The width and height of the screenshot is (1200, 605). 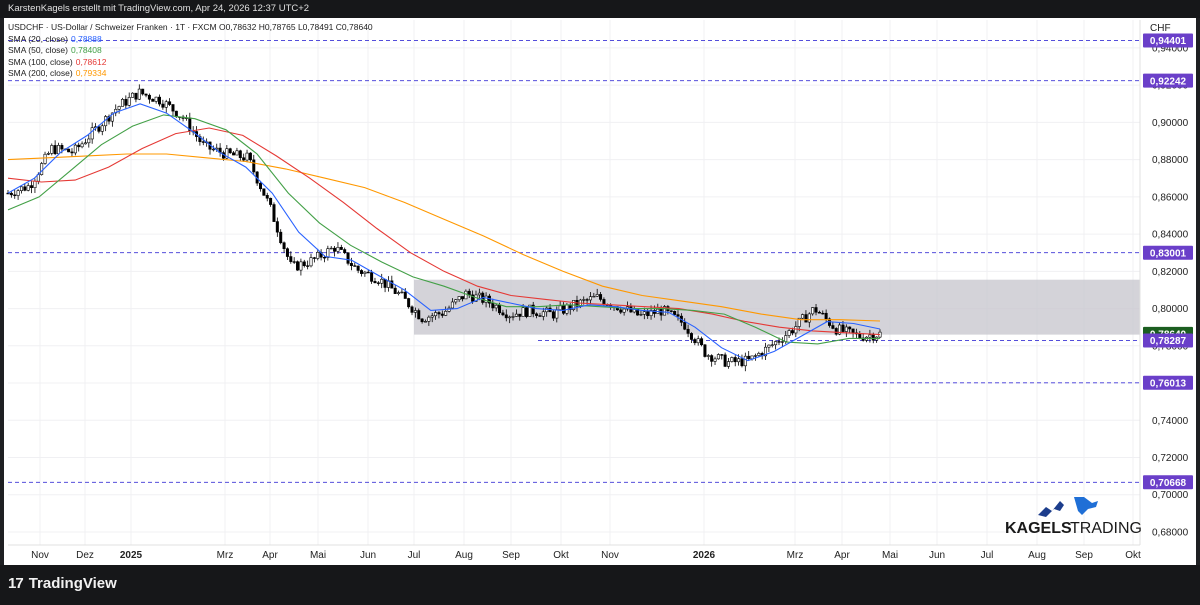 What do you see at coordinates (1168, 383) in the screenshot?
I see `price-level-label: 0,76013` at bounding box center [1168, 383].